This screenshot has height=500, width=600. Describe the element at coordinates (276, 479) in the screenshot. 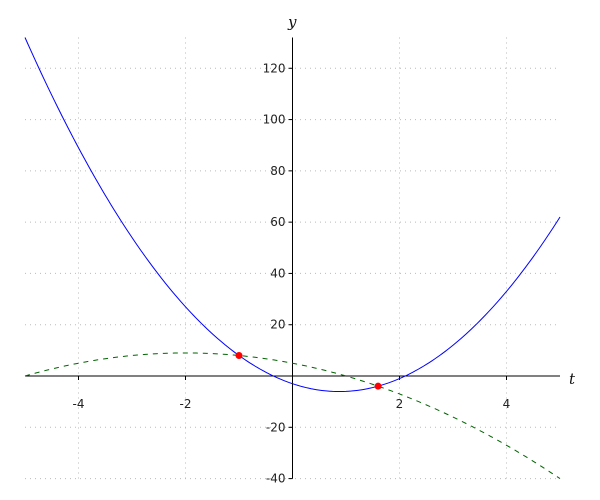

I see `y-tick-label: -40` at that location.